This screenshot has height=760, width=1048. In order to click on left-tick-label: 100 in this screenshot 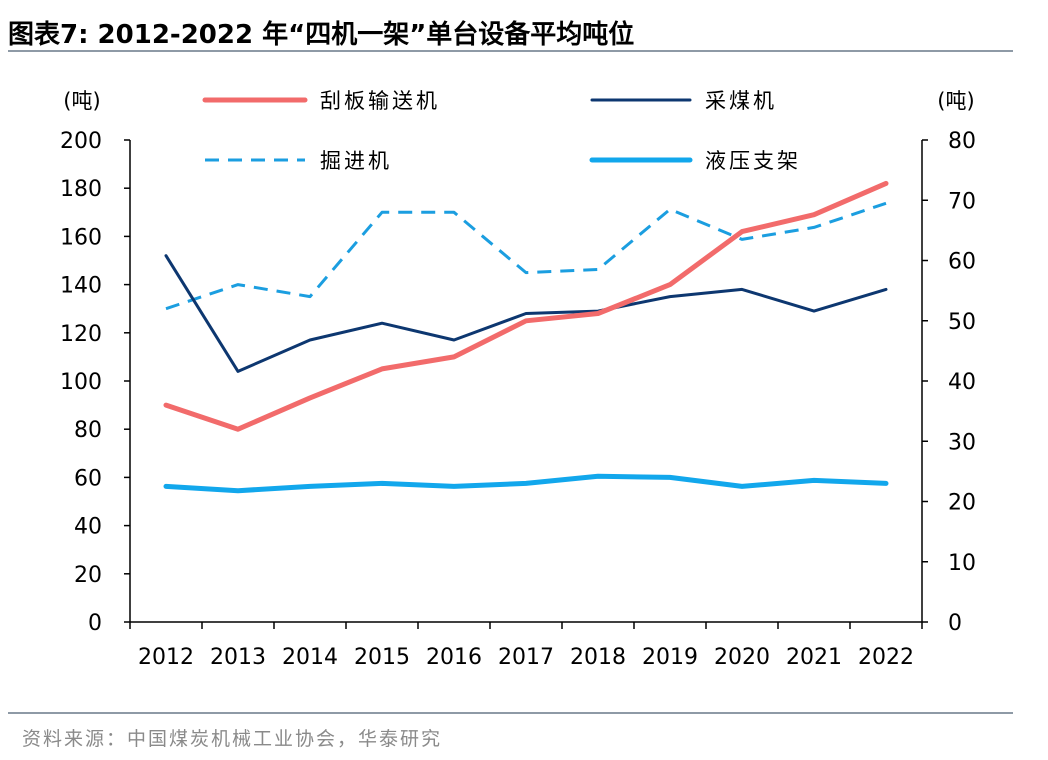, I will do `click(81, 382)`.